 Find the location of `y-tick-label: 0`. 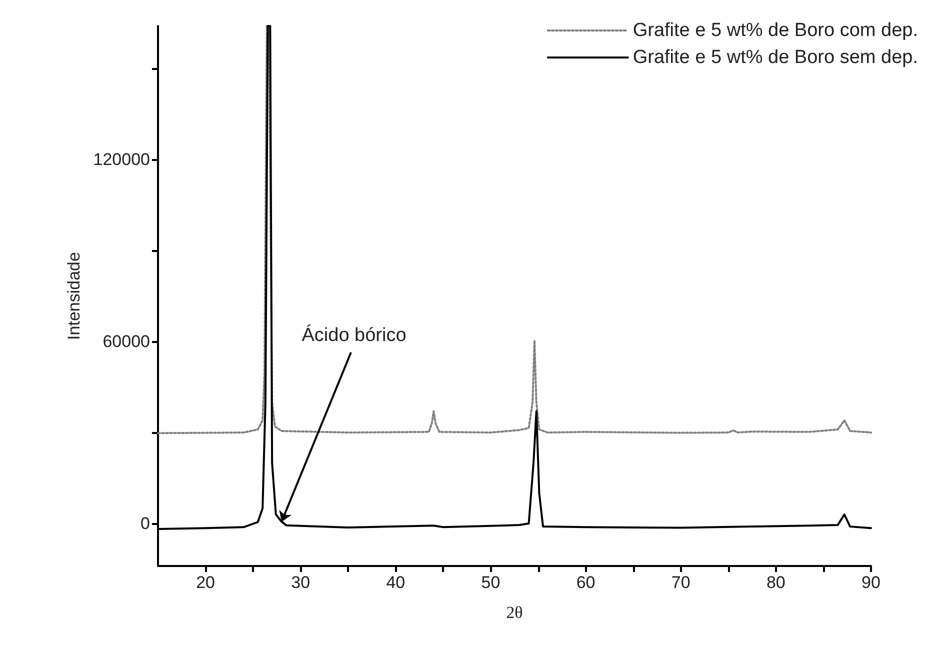

y-tick-label: 0 is located at coordinates (145, 524).